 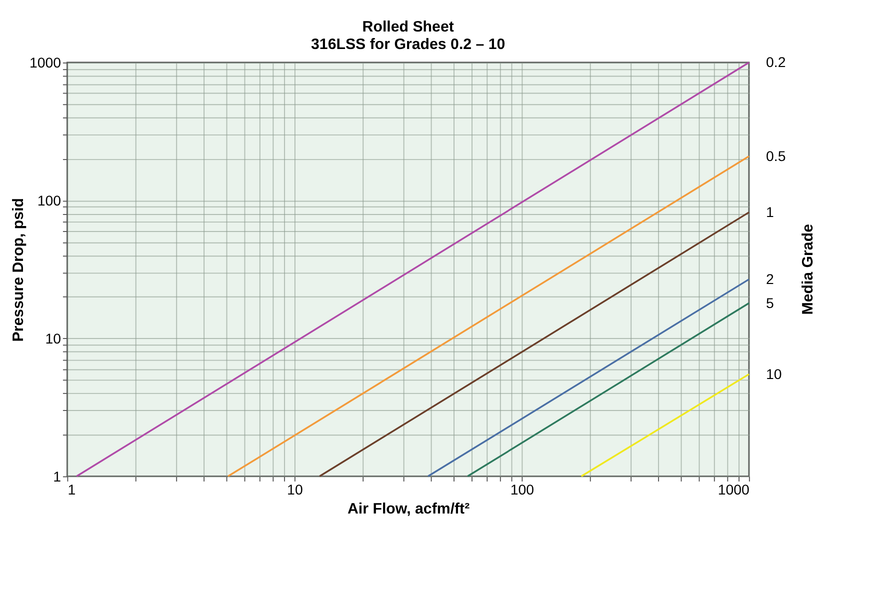 I want to click on y-axis-title: Pressure Drop, psid, so click(x=18, y=270).